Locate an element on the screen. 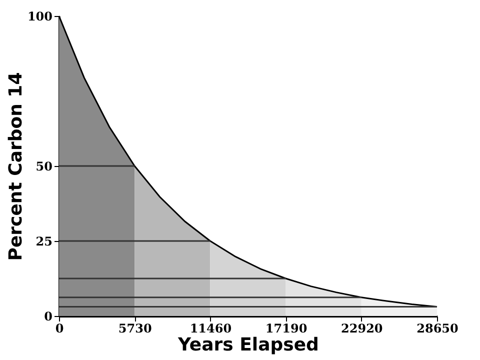 This screenshot has width=480, height=360. y-tick-label: 100 is located at coordinates (39, 17).